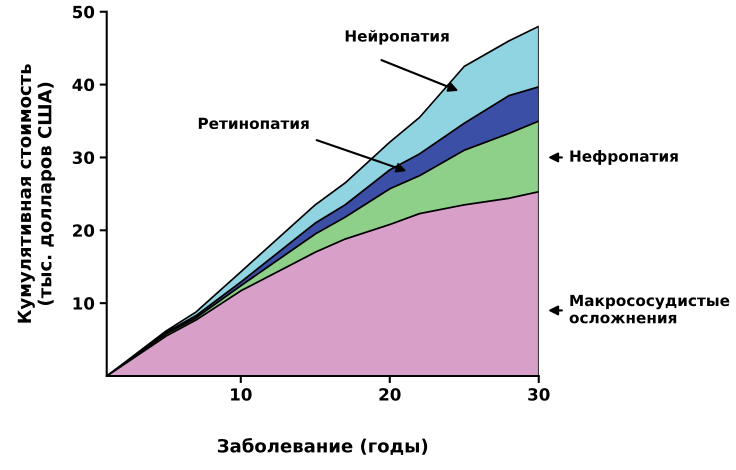 This screenshot has height=470, width=736. Describe the element at coordinates (84, 303) in the screenshot. I see `y-tick-label: 10` at that location.